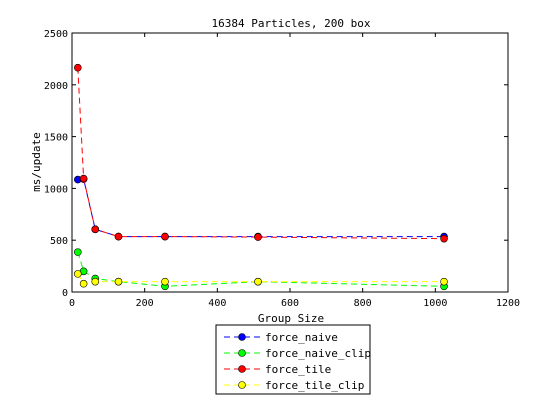 This screenshot has width=560, height=420. Describe the element at coordinates (56, 86) in the screenshot. I see `y-tick-label: 2000` at that location.